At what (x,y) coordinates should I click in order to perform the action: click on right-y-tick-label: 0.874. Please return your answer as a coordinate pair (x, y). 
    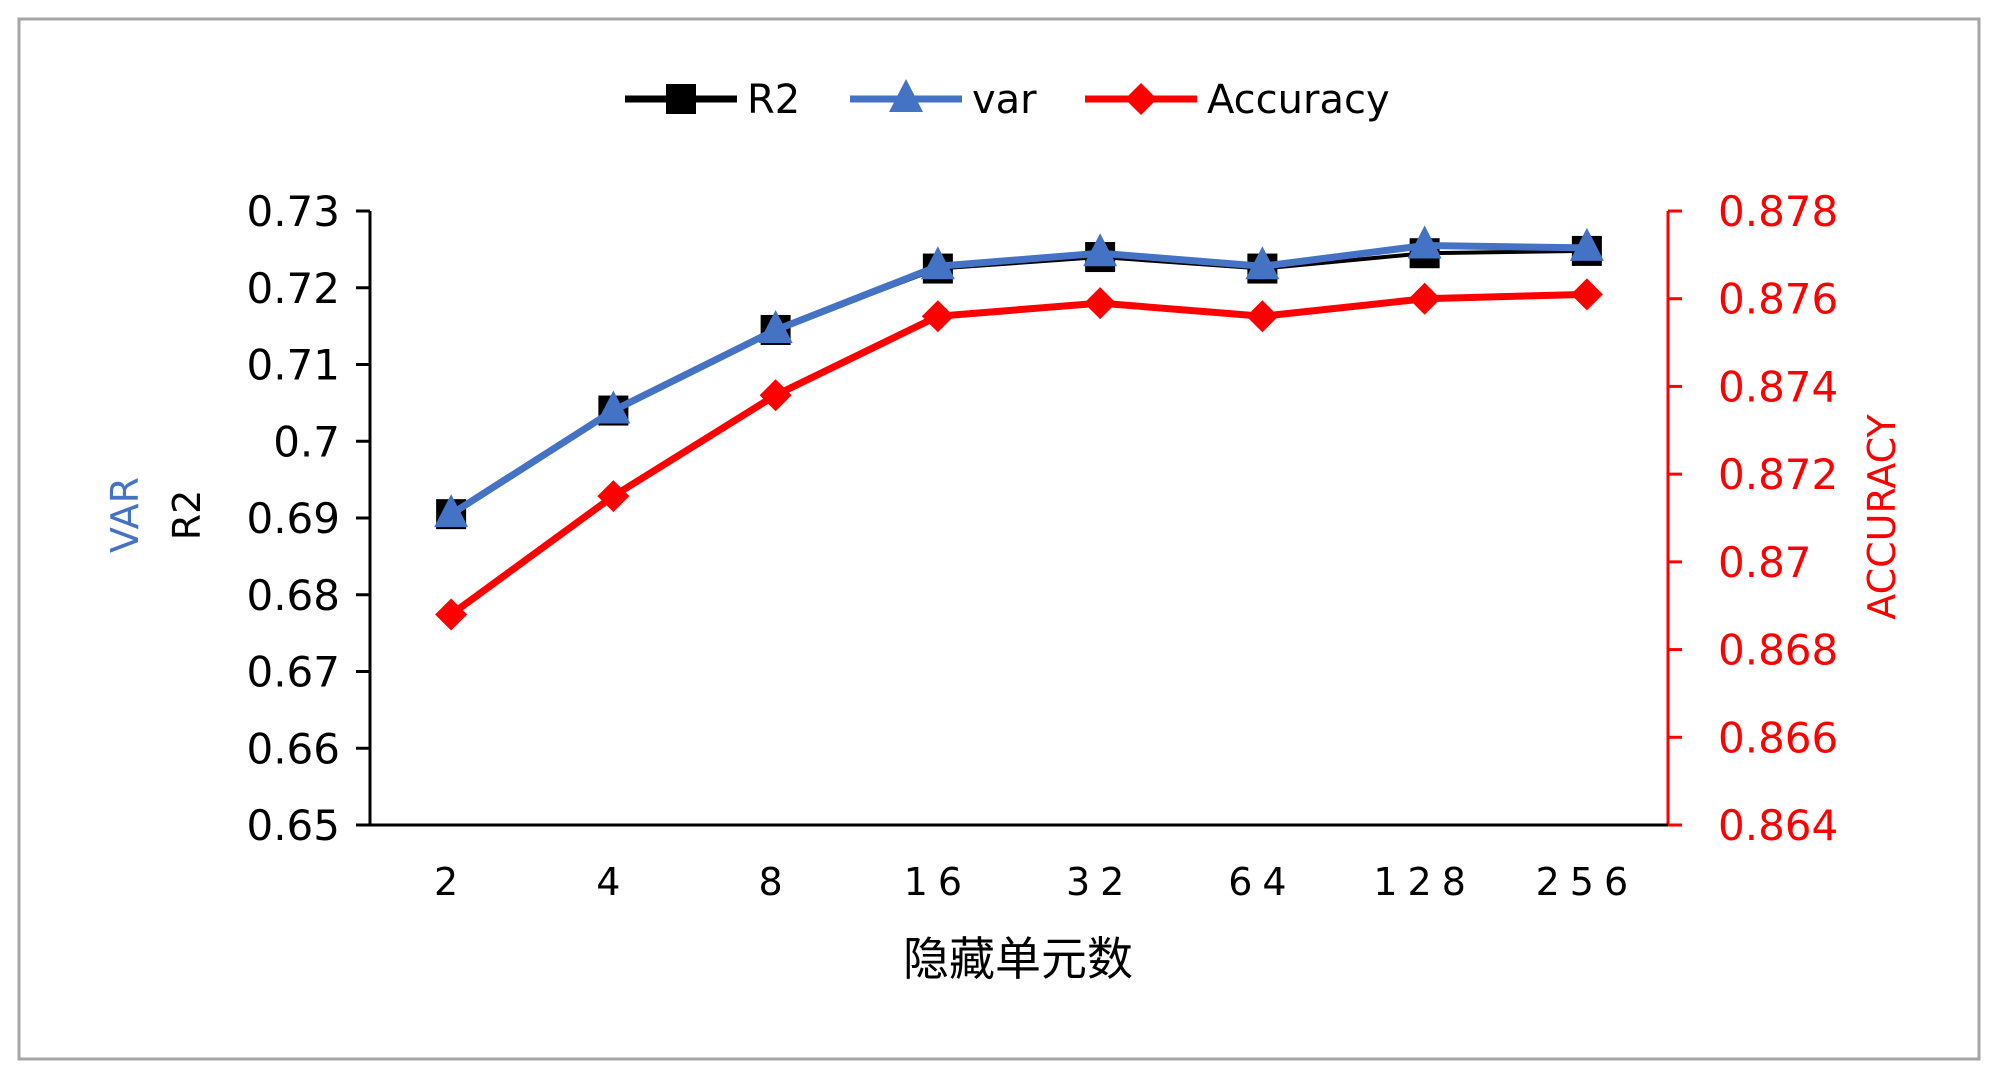
    Looking at the image, I should click on (1778, 386).